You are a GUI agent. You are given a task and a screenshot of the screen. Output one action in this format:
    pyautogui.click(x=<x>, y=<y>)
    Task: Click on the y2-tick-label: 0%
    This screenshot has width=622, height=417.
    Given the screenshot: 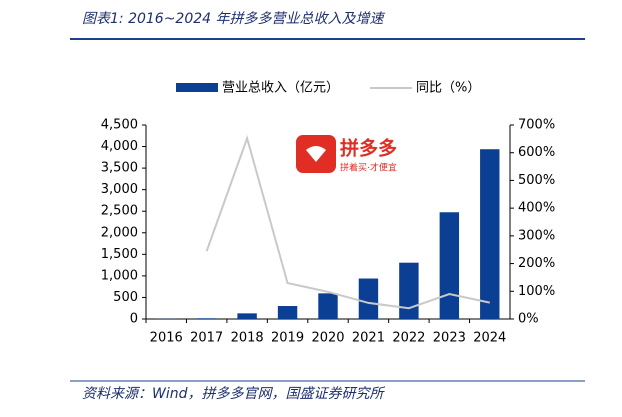 What is the action you would take?
    pyautogui.click(x=528, y=319)
    